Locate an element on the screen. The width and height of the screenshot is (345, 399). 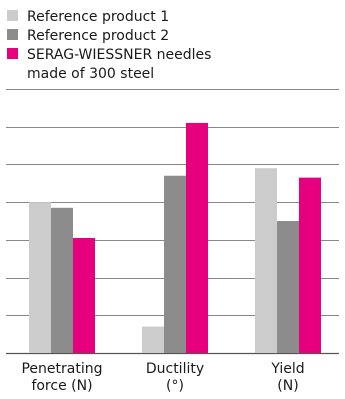
bar-cat3-series1 is located at coordinates (266, 260).